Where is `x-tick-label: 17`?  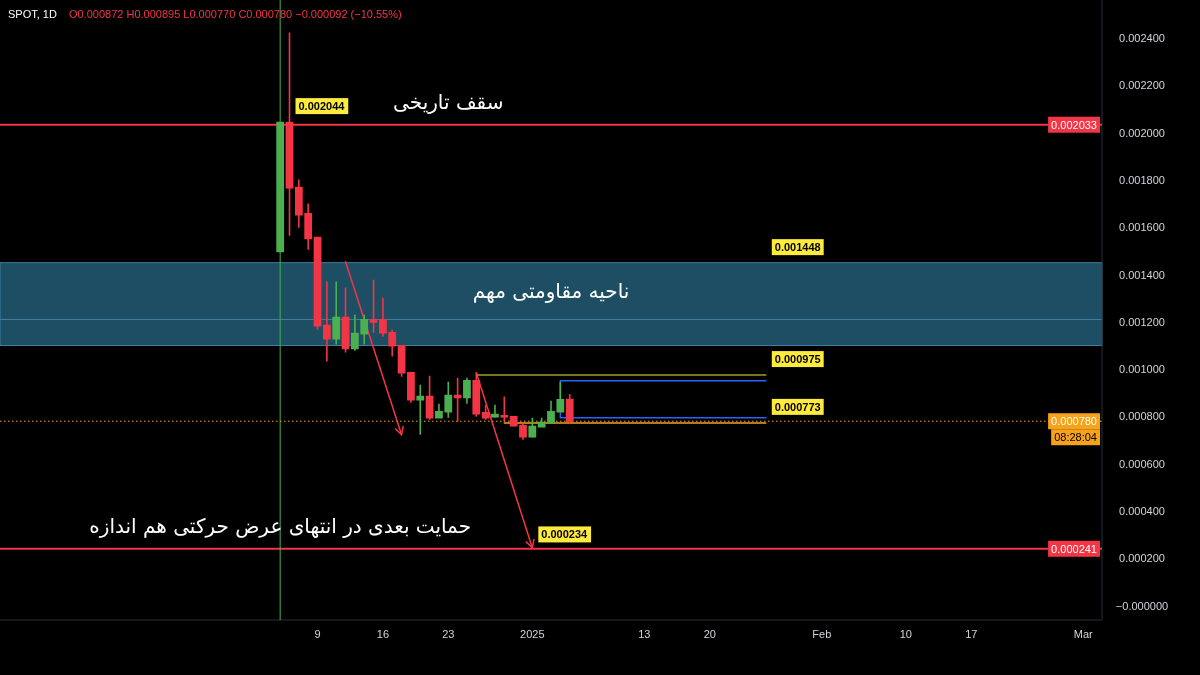
x-tick-label: 17 is located at coordinates (971, 634).